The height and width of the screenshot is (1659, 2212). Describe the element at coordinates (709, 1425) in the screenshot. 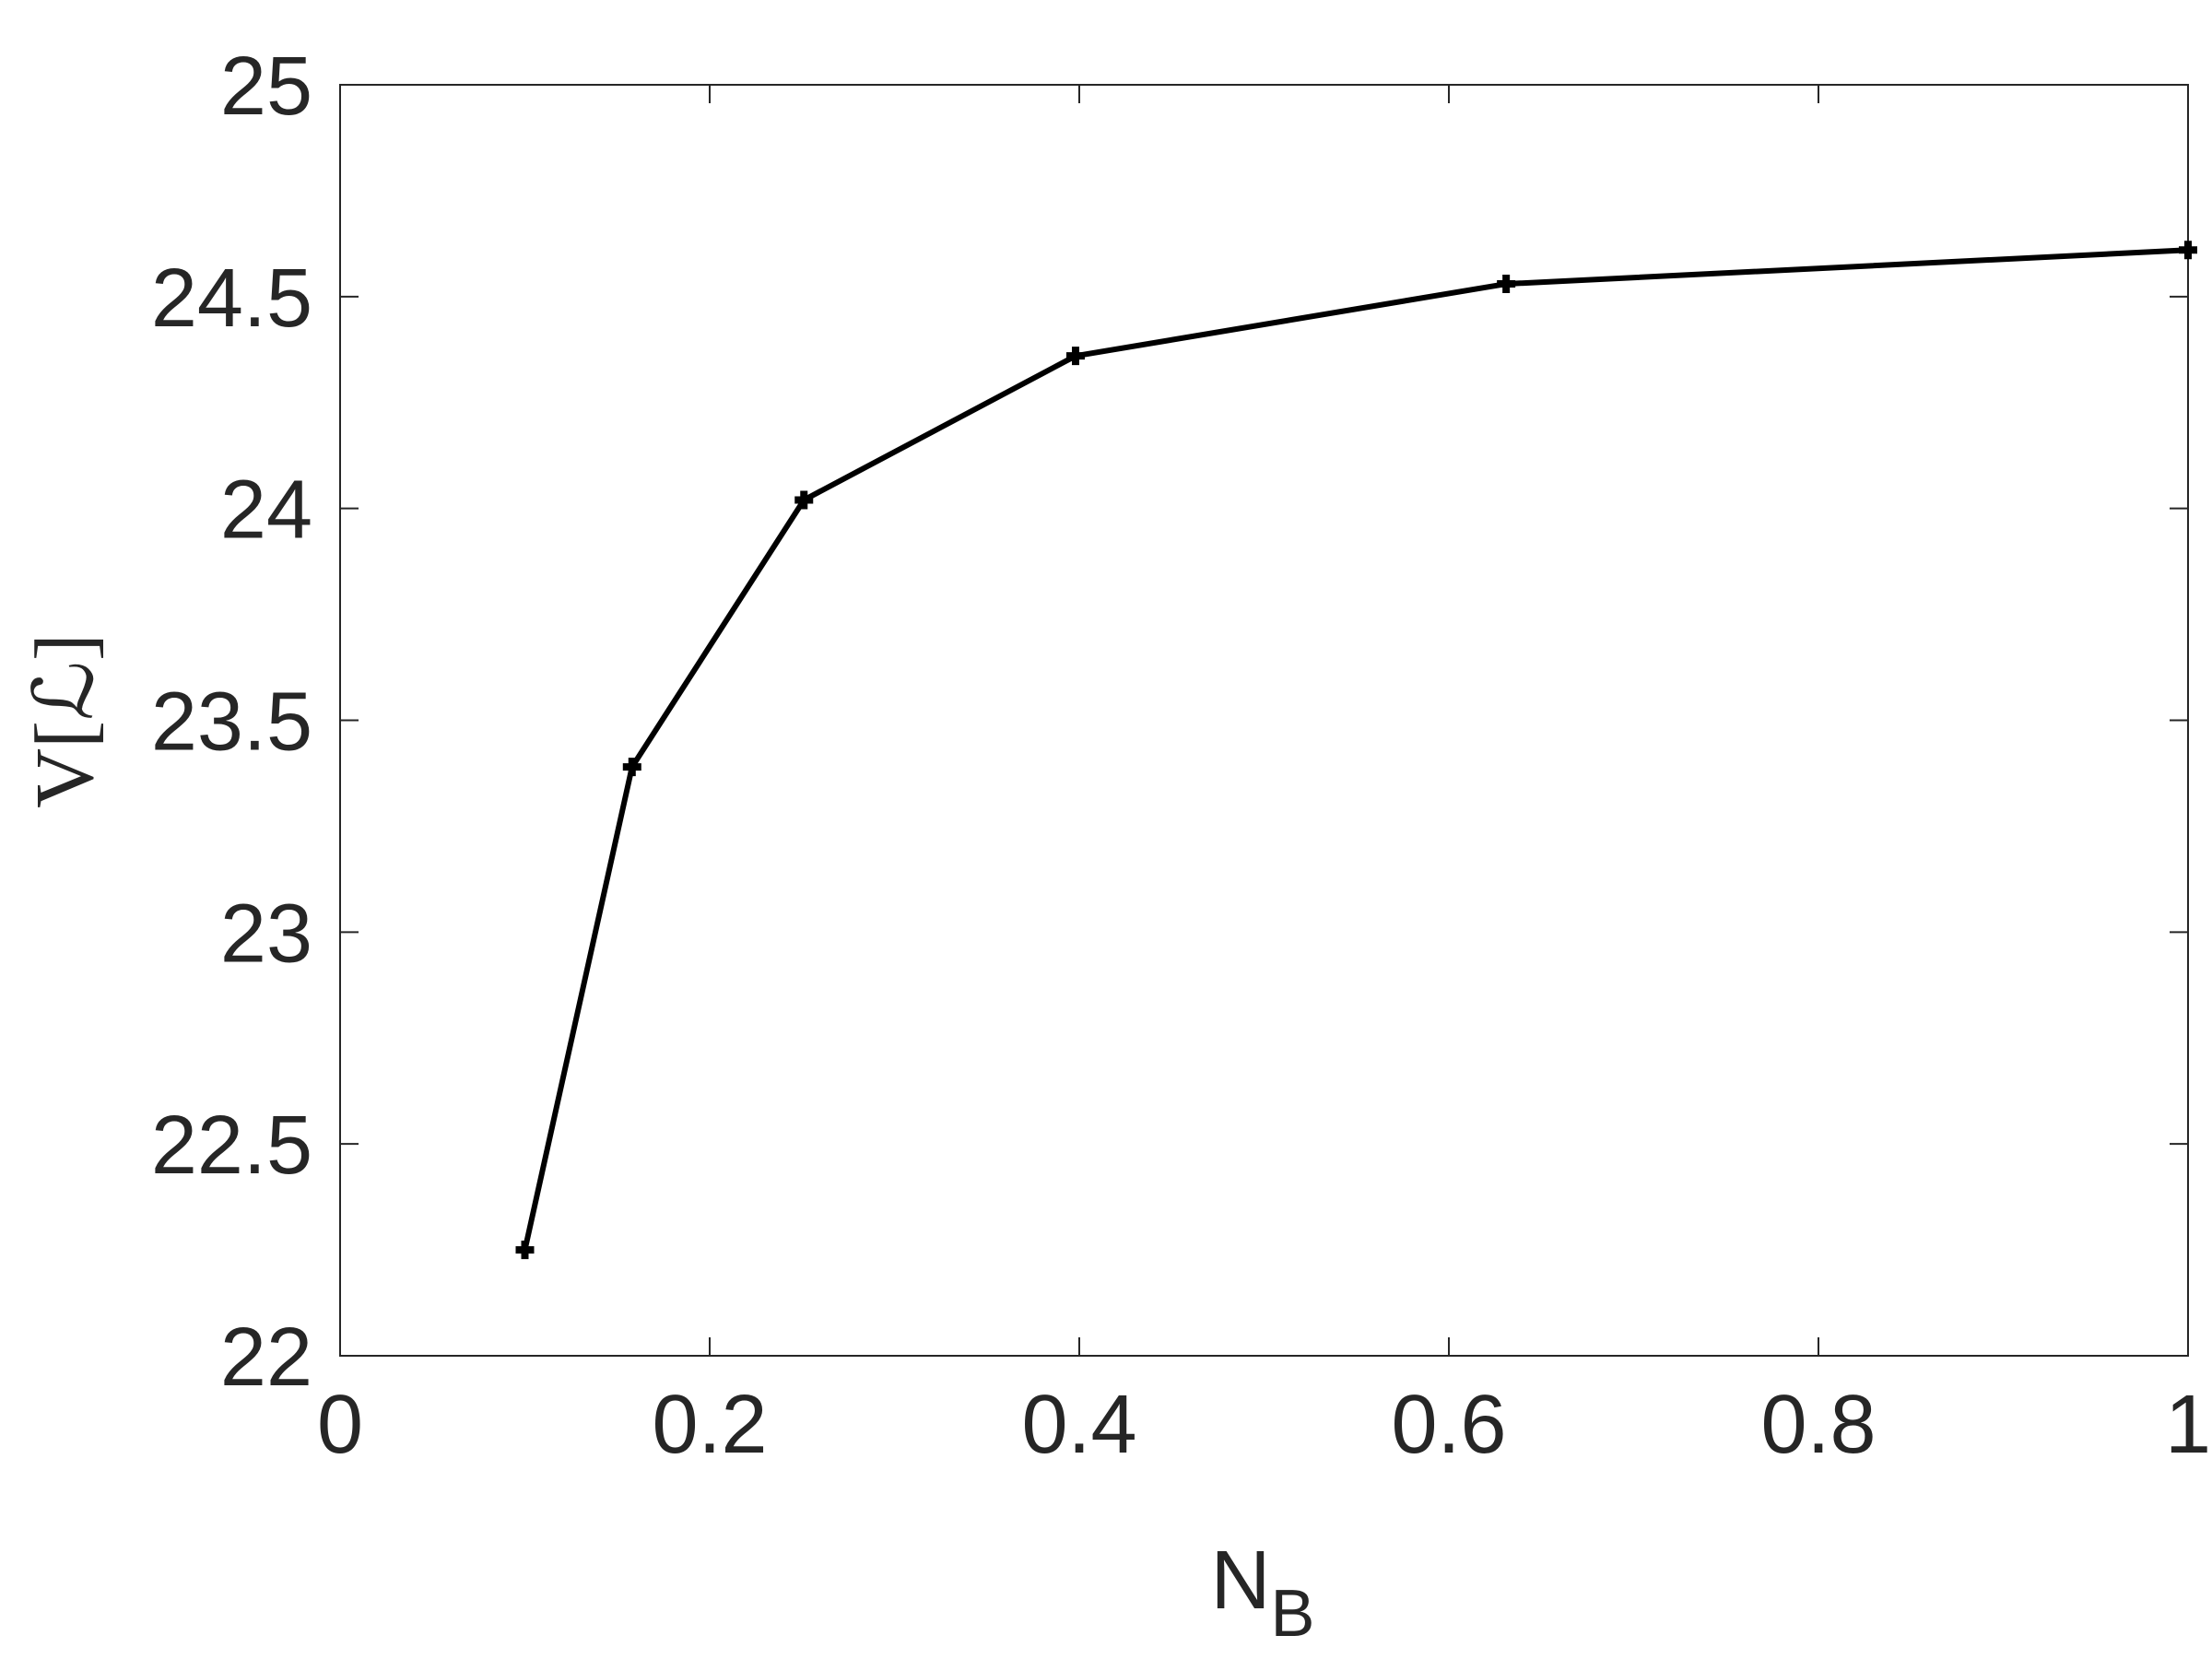

I see `x-tick-label: 0.2` at that location.